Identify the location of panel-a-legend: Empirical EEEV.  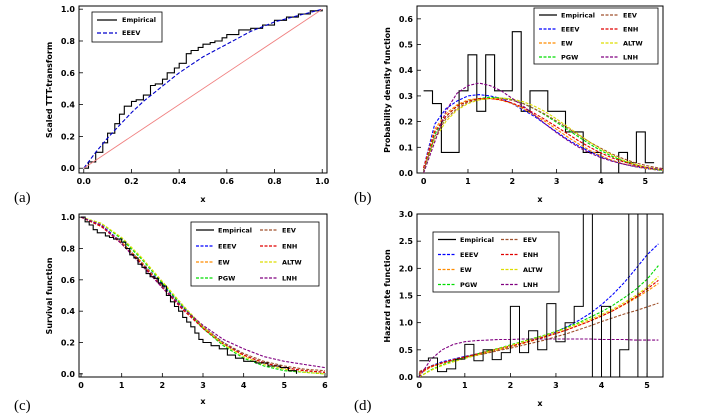
(127, 27).